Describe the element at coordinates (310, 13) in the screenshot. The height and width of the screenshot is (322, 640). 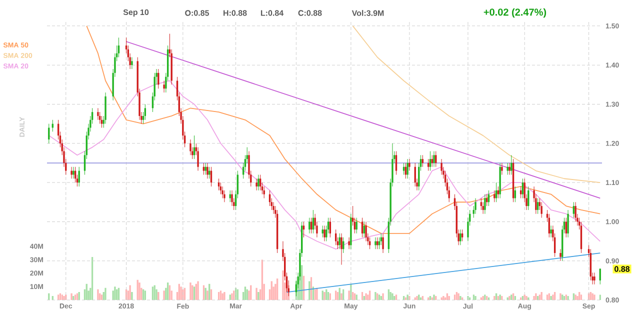
I see `text: C:0.88` at that location.